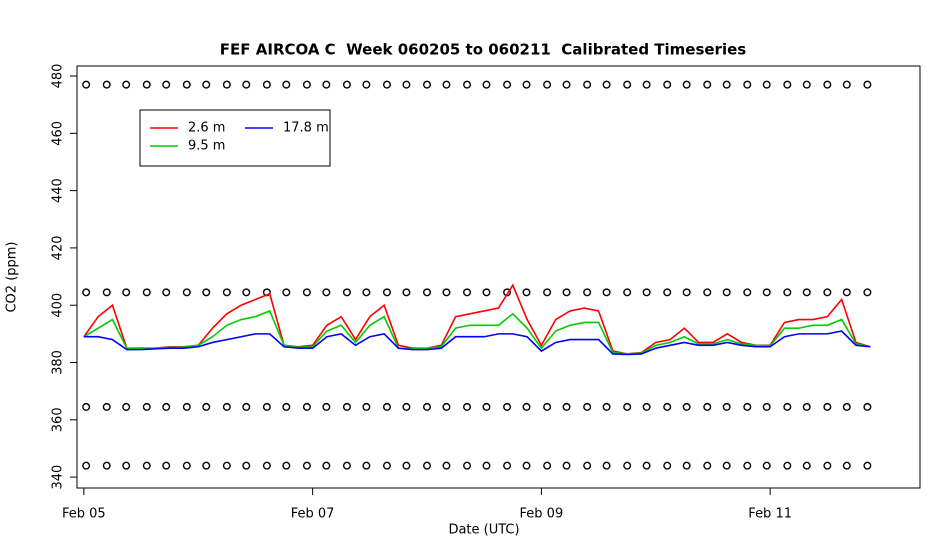 Image resolution: width=936 pixels, height=540 pixels. Describe the element at coordinates (770, 514) in the screenshot. I see `x-tick-label: Feb 11` at that location.